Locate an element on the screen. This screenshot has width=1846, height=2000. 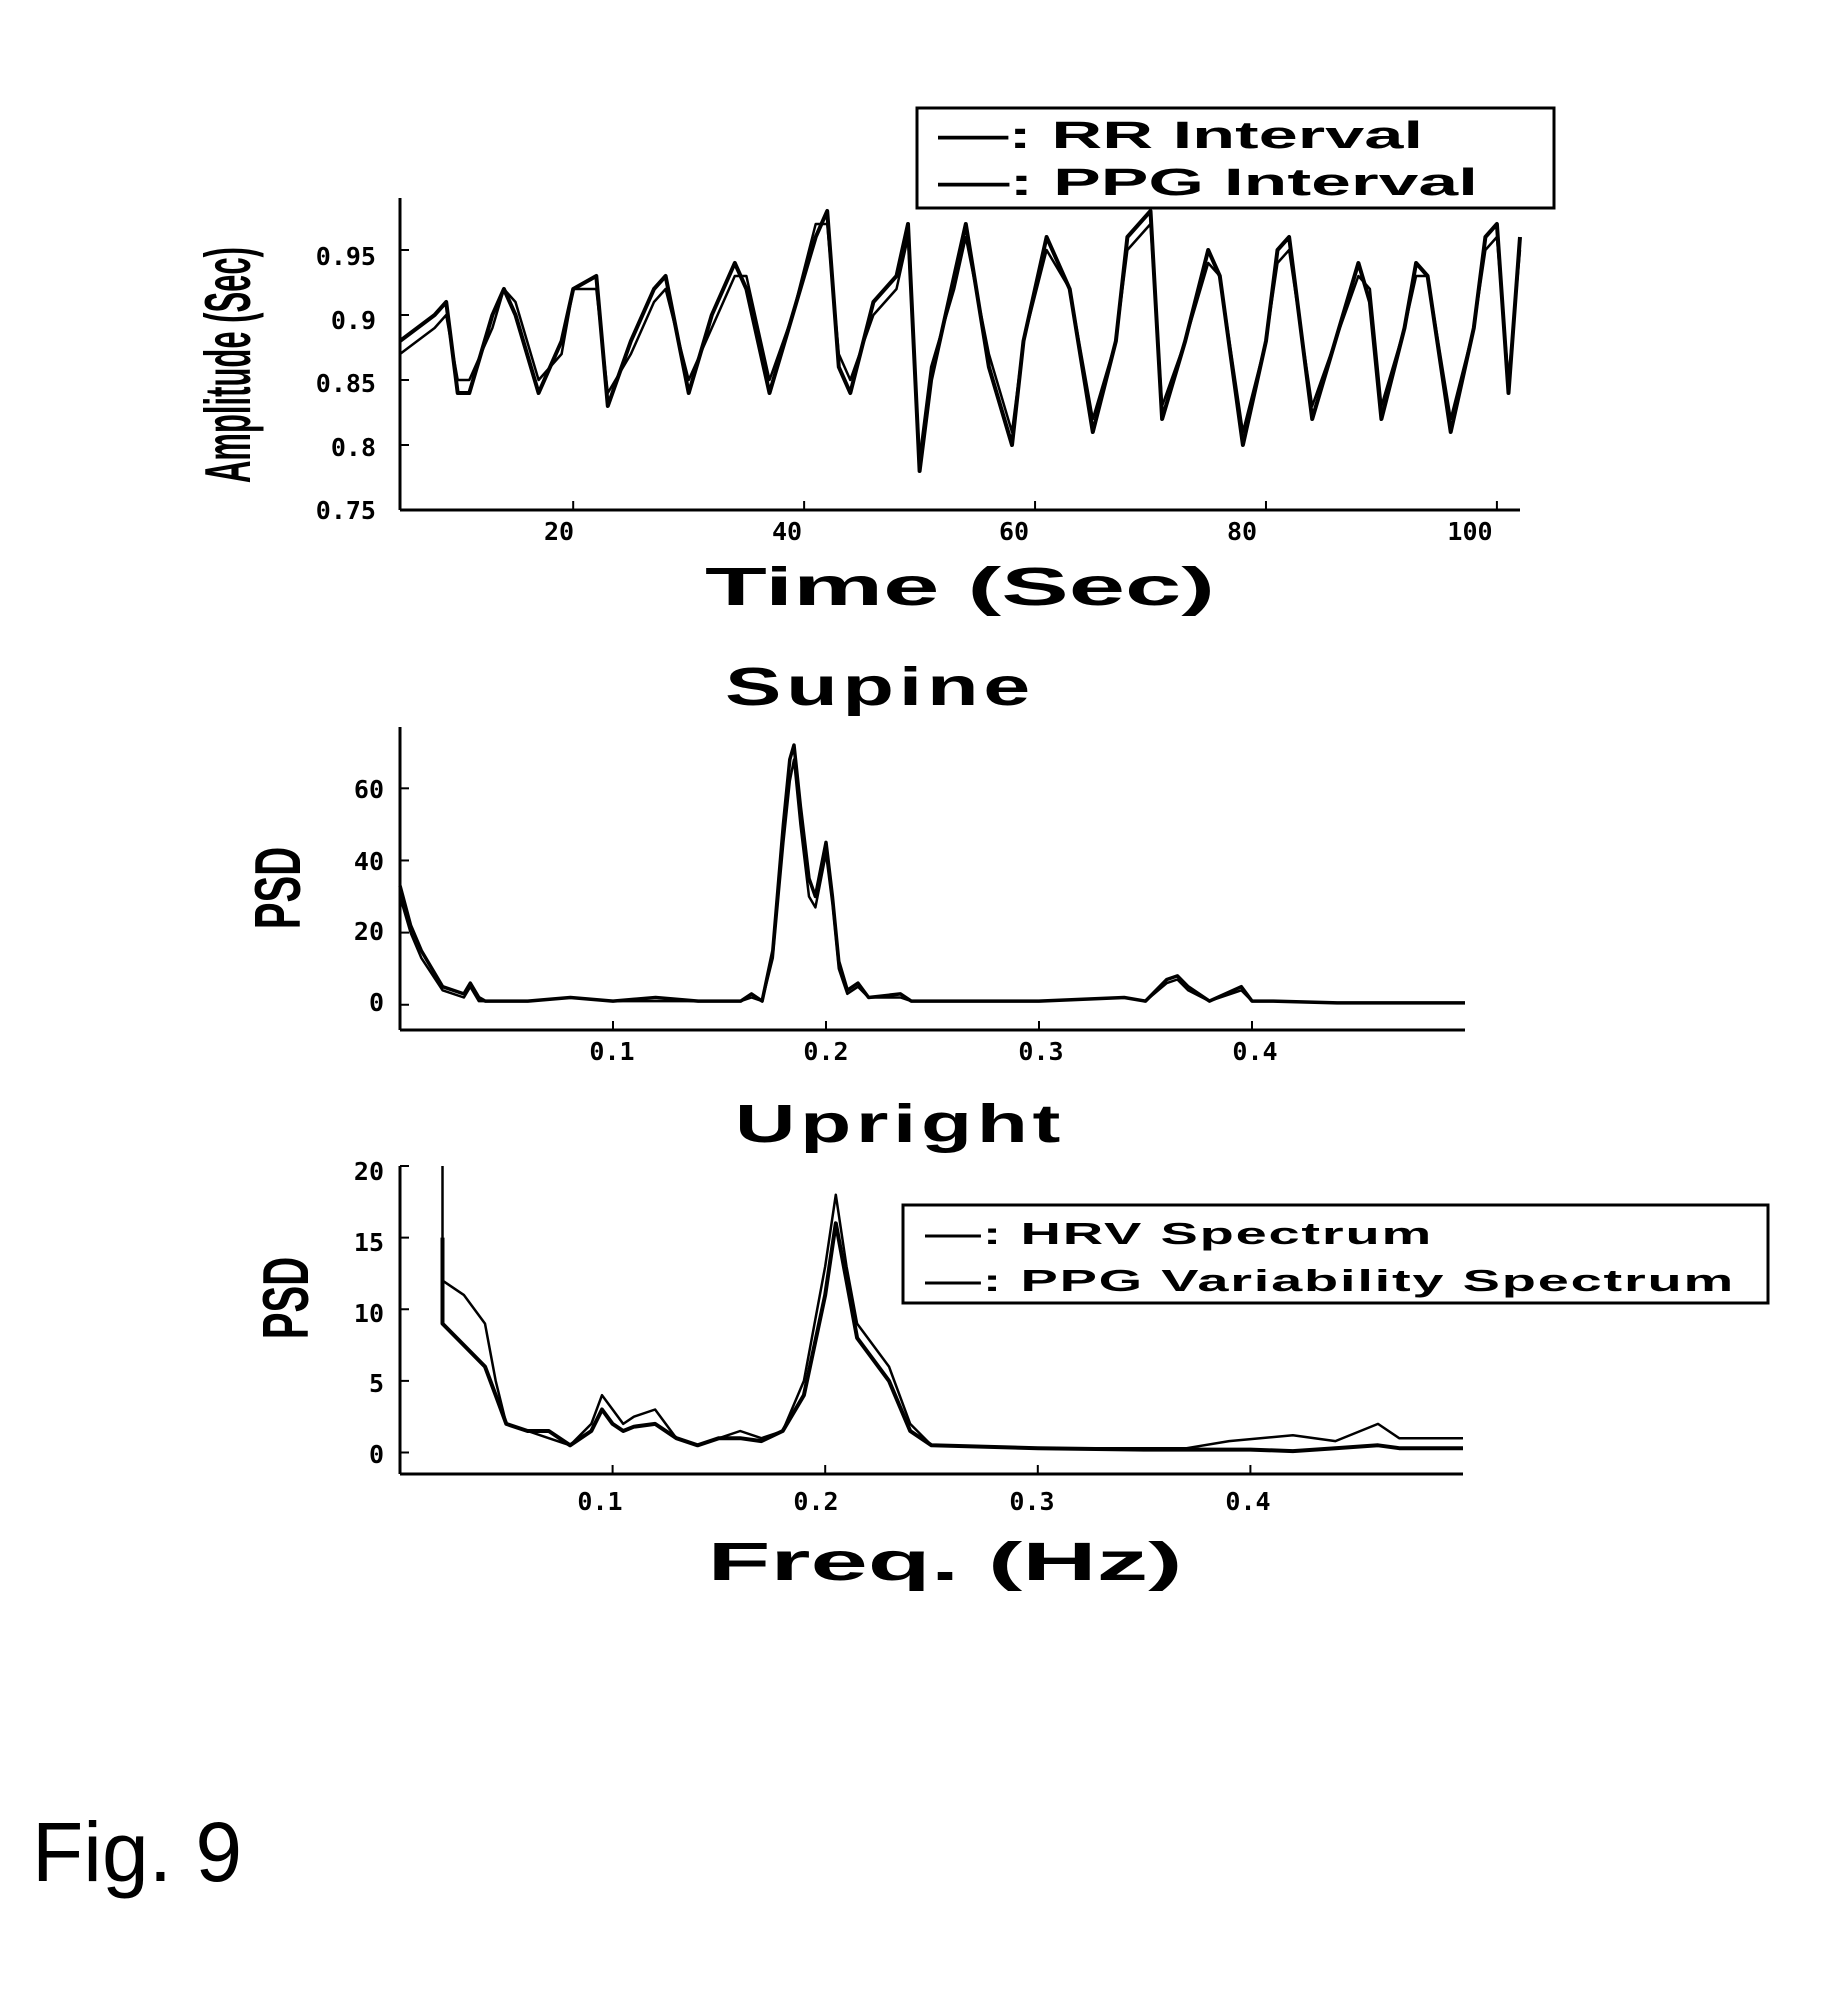
panel1-y-axis-title: Amplitude (Sec) is located at coordinates (227, 365).